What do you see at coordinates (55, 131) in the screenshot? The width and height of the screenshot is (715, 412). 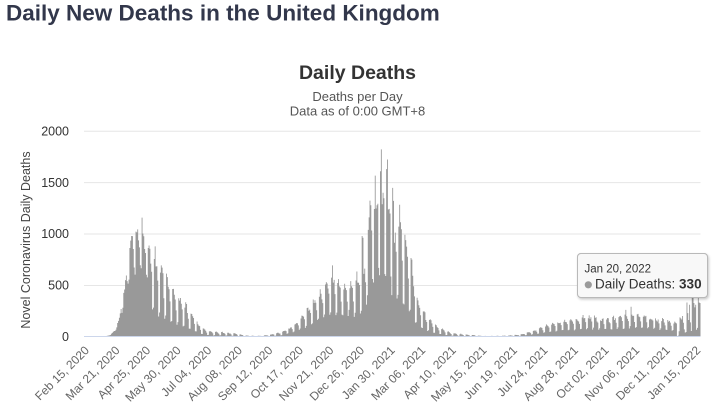 I see `svg-text: 2000` at bounding box center [55, 131].